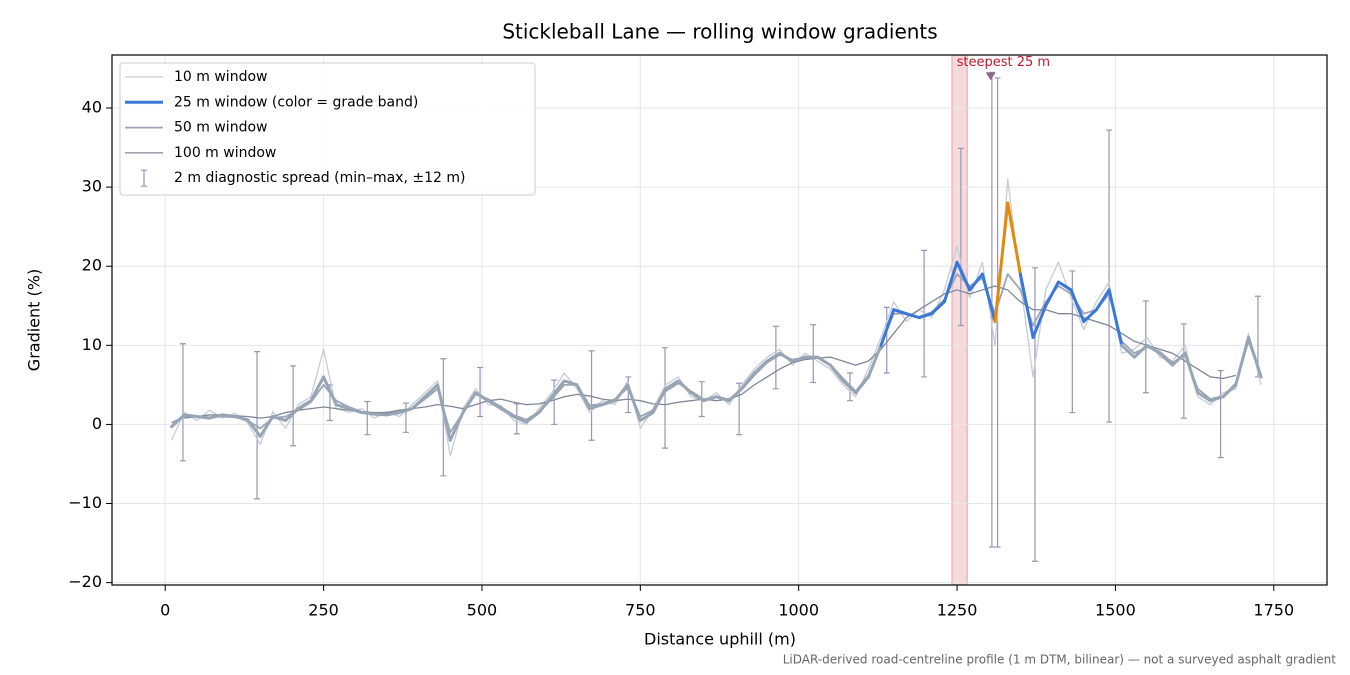  What do you see at coordinates (220, 77) in the screenshot?
I see `legend-label: 10 m window` at bounding box center [220, 77].